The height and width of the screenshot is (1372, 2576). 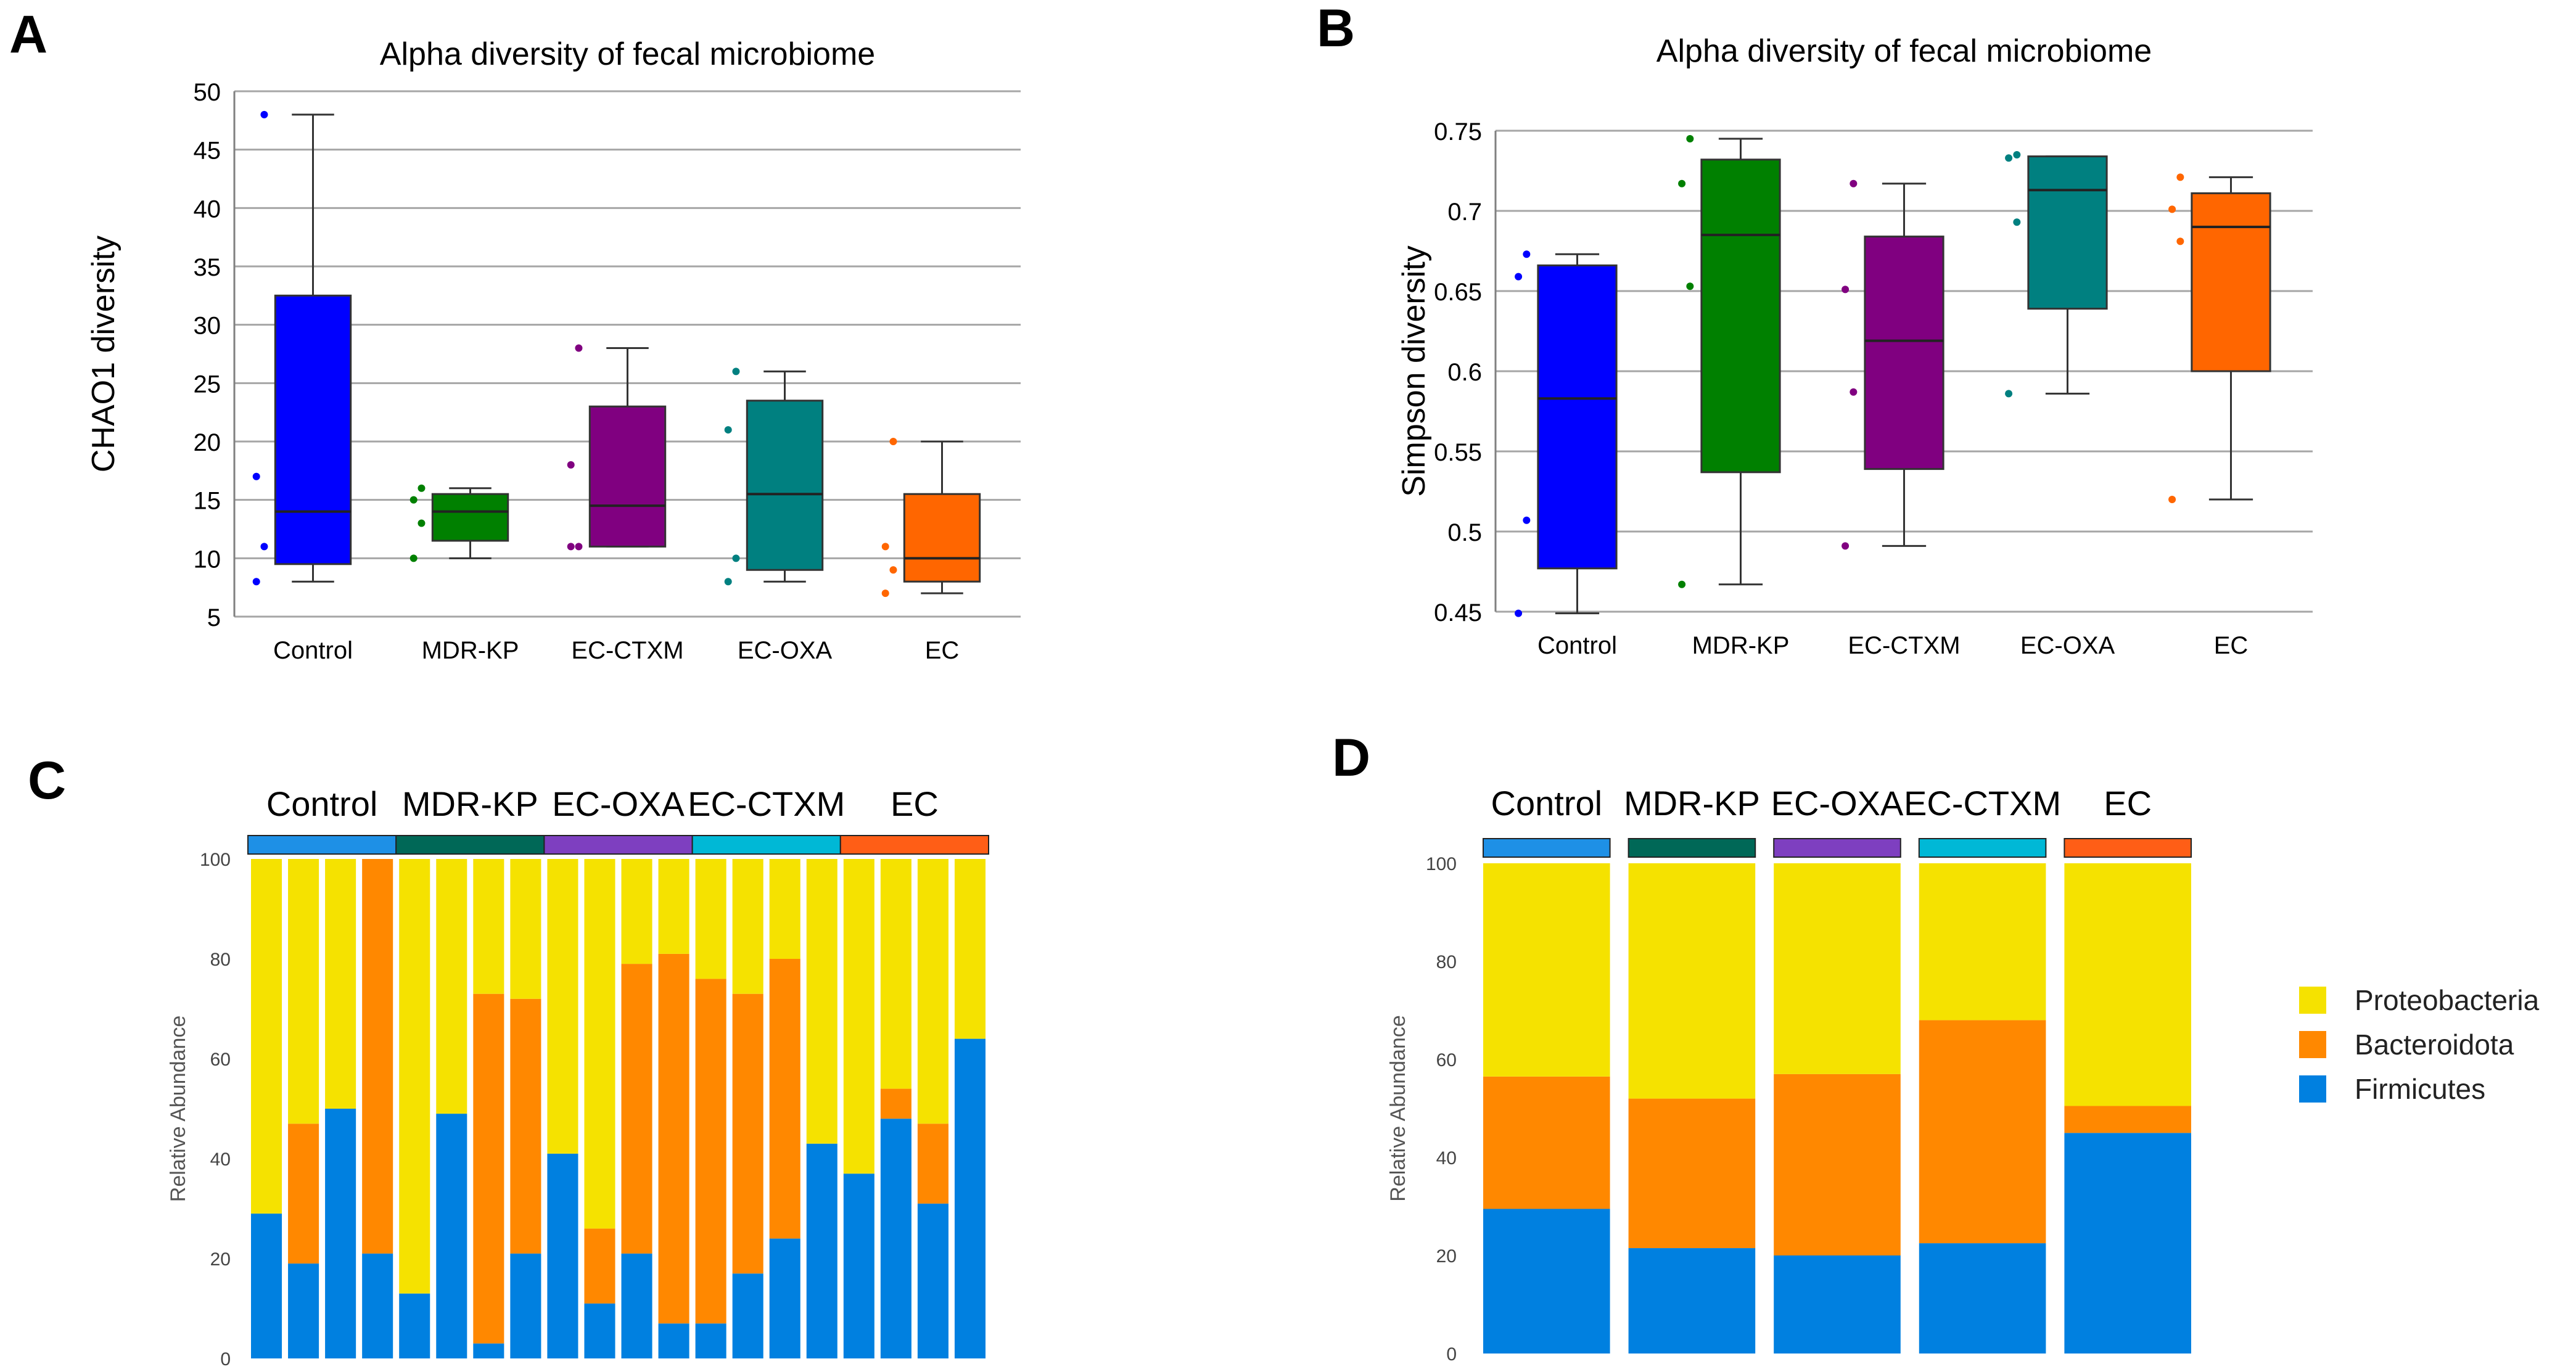 I want to click on box-group-control: Control, so click(x=1566, y=454).